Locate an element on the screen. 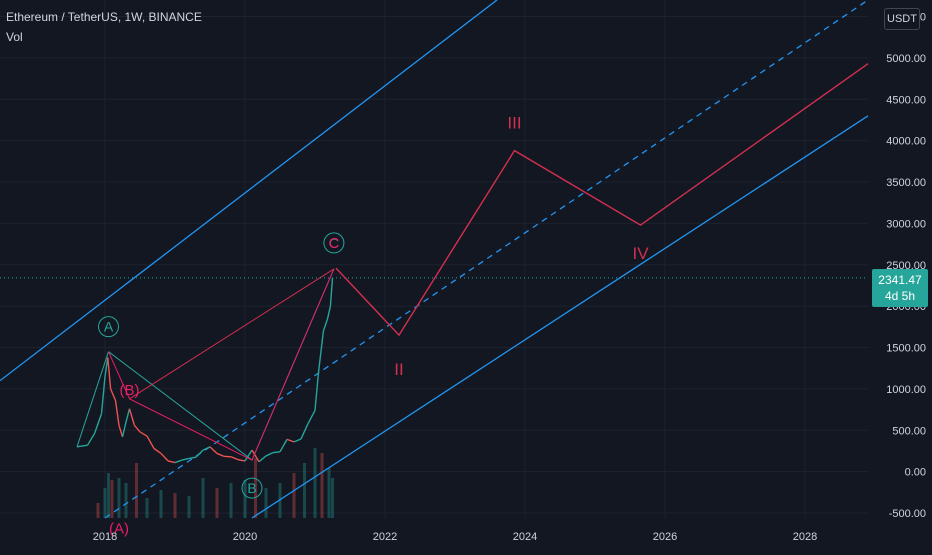  bar-countdown: 4d 5h is located at coordinates (900, 296).